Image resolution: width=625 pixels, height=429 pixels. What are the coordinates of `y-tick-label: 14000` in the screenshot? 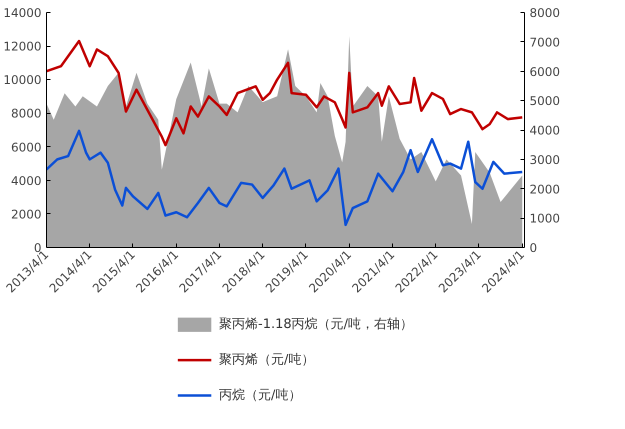 It's located at (22, 13).